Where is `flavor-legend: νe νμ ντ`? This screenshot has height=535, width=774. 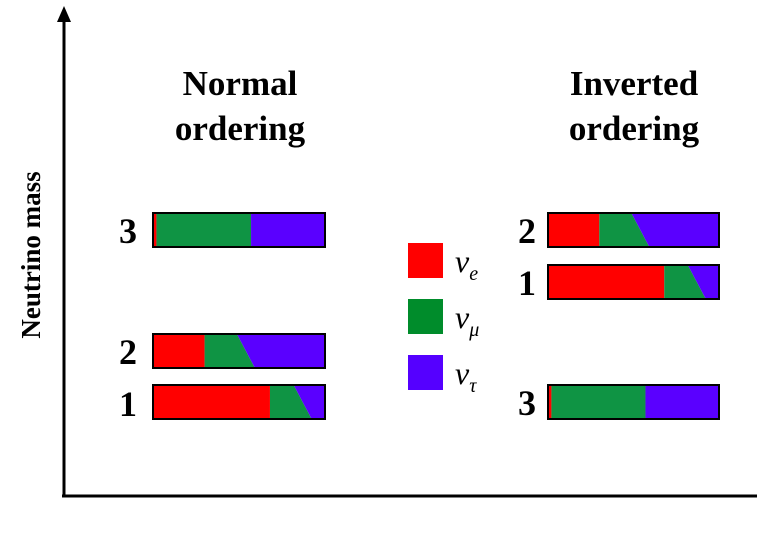 flavor-legend: νe νμ ντ is located at coordinates (443, 320).